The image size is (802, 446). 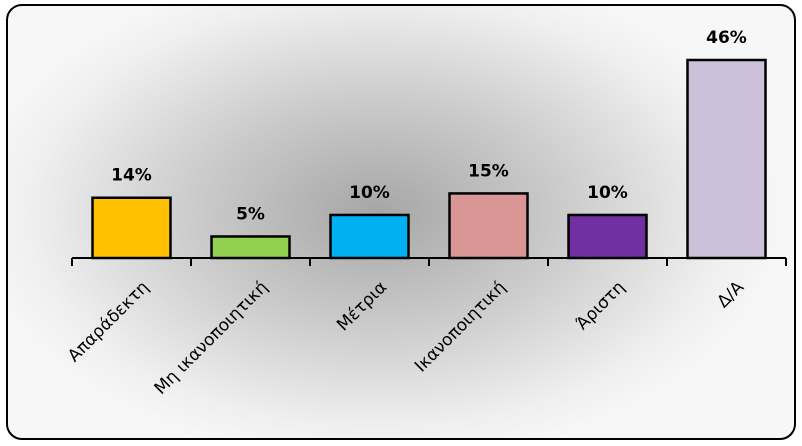 I want to click on data-label: 5%, so click(x=250, y=214).